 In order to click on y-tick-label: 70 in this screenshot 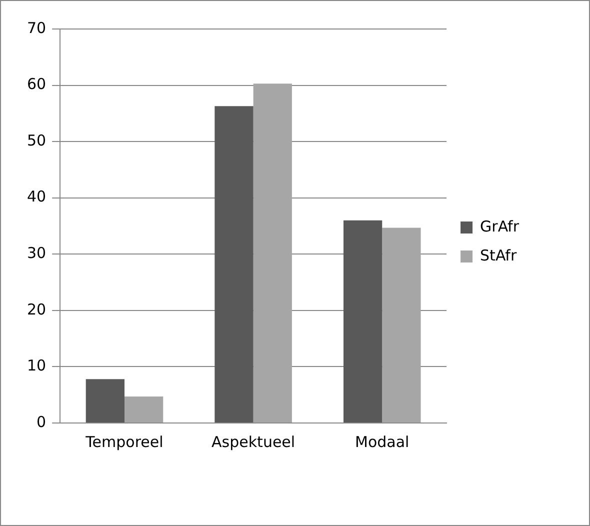, I will do `click(36, 27)`.